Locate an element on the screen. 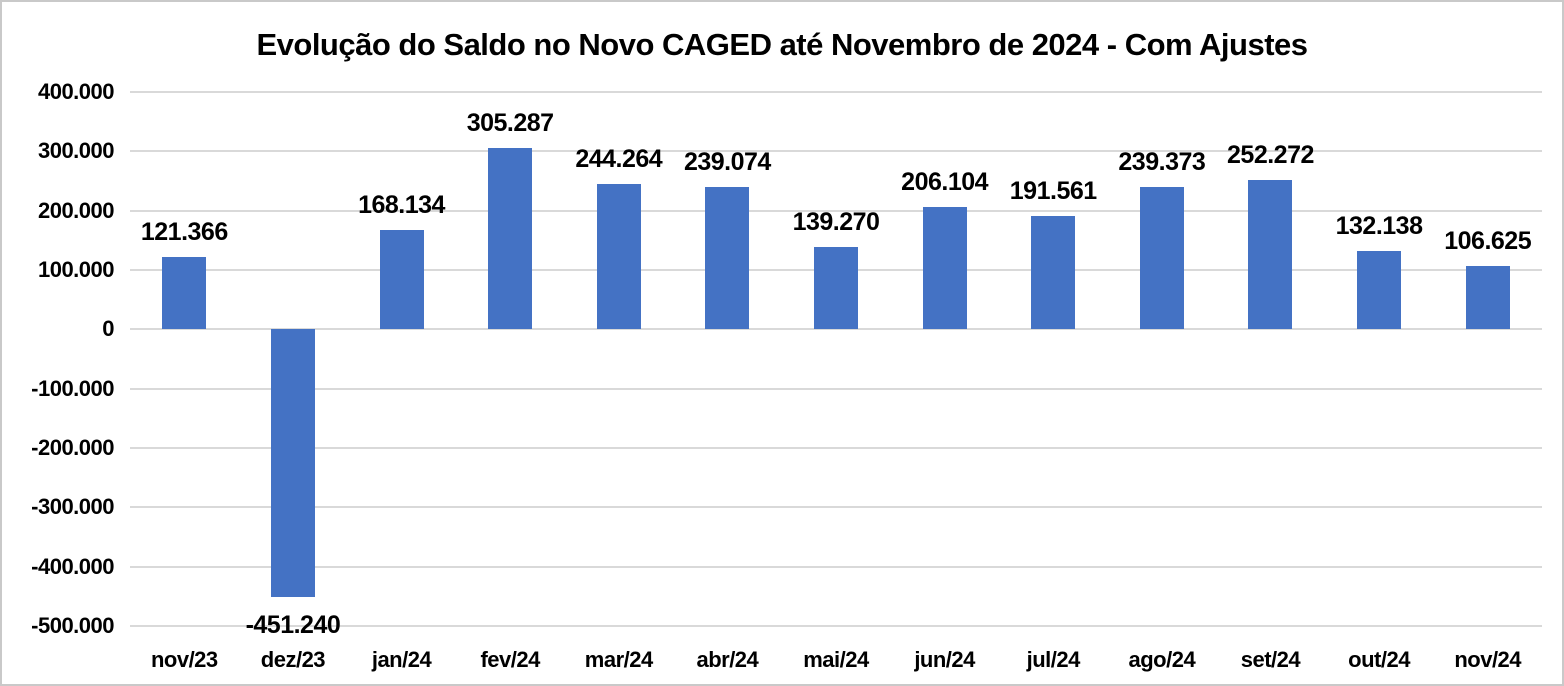  bar-value-label: 305.287 is located at coordinates (510, 123).